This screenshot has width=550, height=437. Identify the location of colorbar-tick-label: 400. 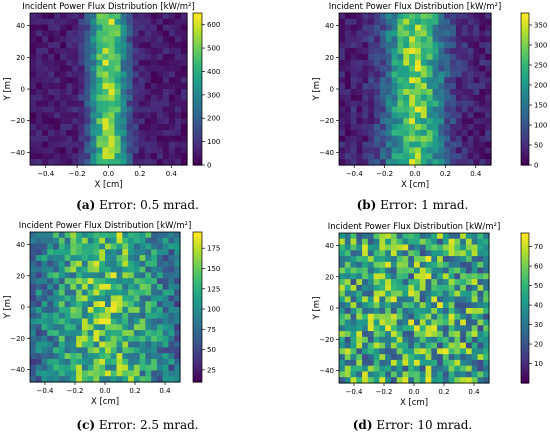
(213, 72).